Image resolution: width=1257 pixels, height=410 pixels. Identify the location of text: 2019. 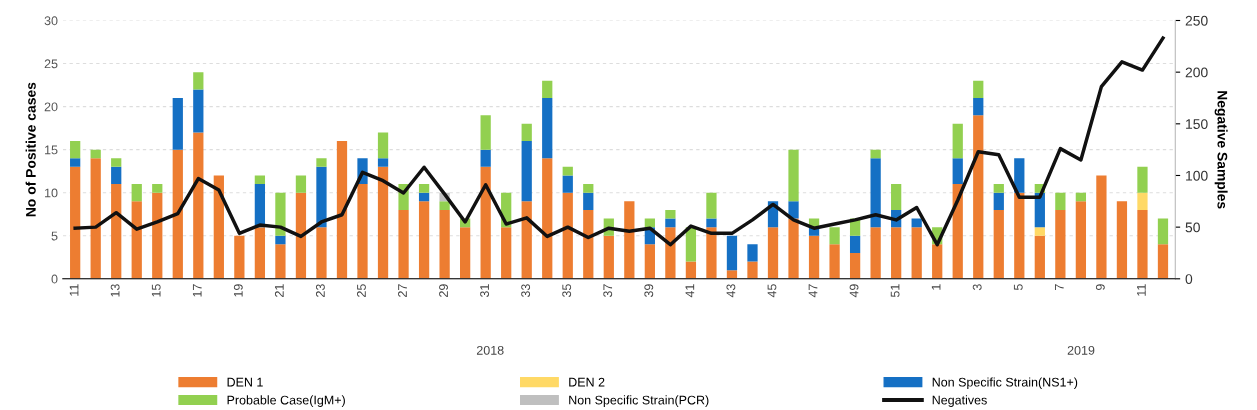
(1081, 350).